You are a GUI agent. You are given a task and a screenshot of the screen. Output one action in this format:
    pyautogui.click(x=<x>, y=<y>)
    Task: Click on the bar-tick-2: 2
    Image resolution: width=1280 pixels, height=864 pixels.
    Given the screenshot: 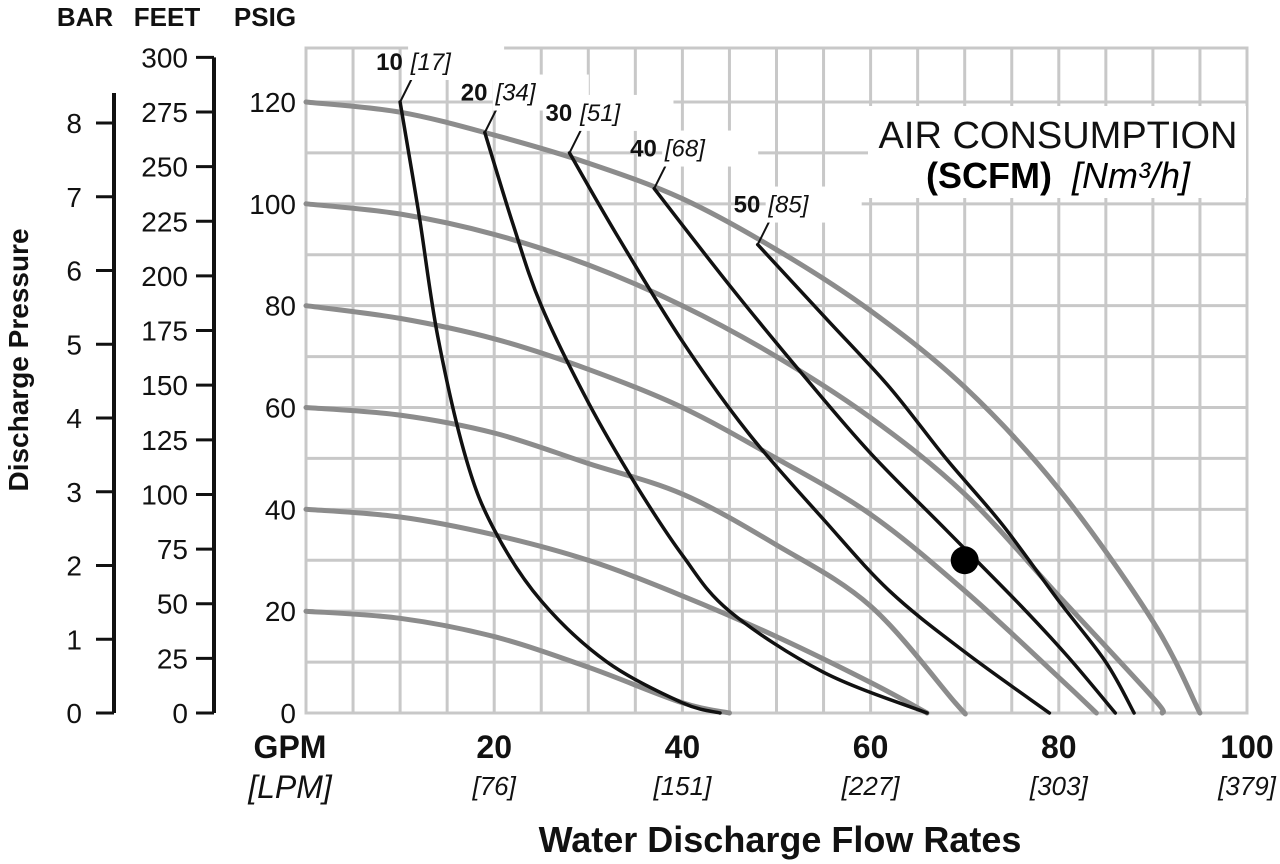 What is the action you would take?
    pyautogui.click(x=74, y=566)
    